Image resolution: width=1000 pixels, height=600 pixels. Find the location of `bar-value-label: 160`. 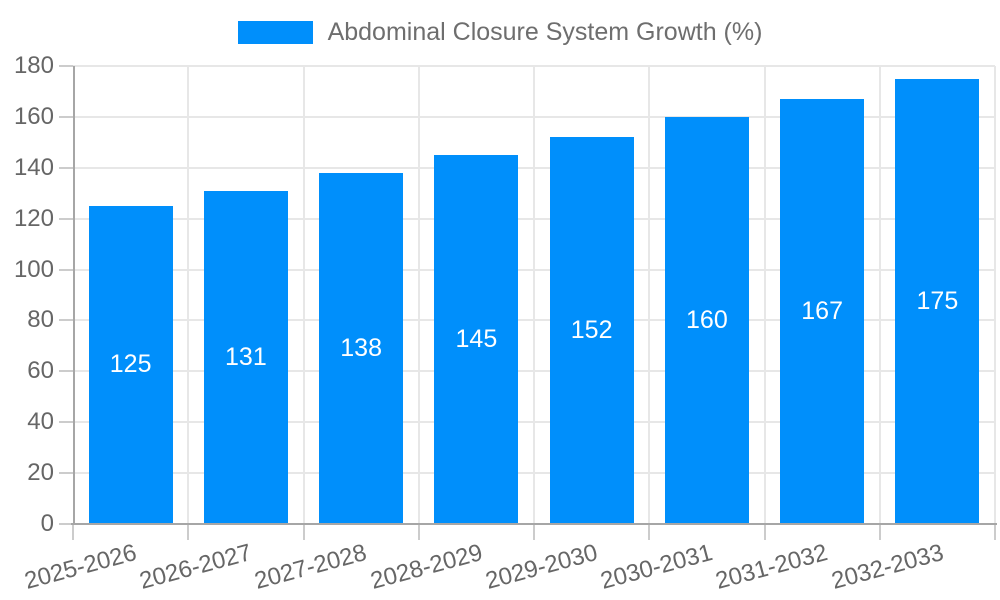

bar-value-label: 160 is located at coordinates (707, 319).